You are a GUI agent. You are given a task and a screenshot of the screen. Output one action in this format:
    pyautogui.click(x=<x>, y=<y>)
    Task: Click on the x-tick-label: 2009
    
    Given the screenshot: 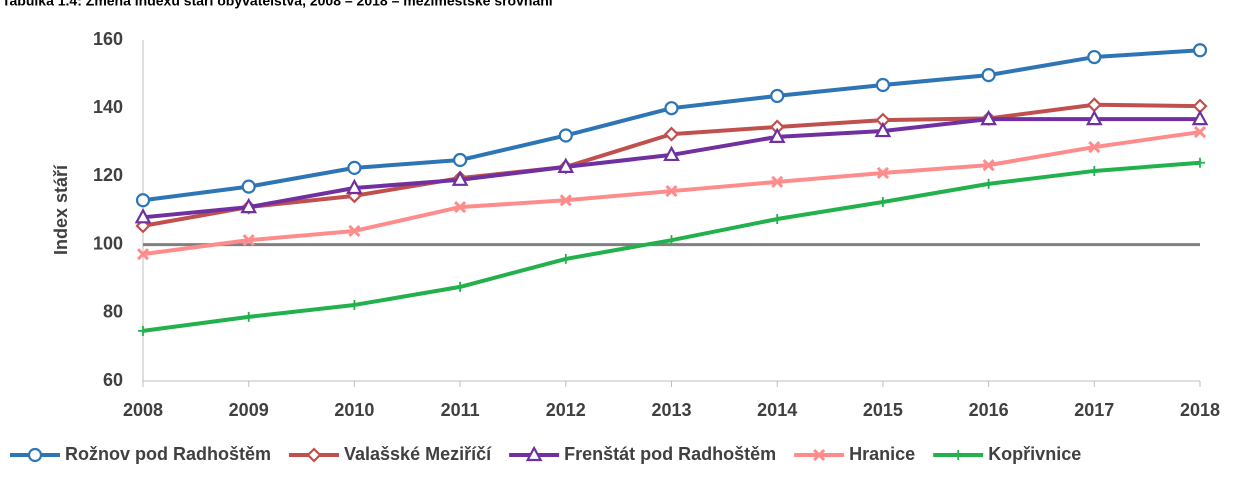 What is the action you would take?
    pyautogui.click(x=249, y=410)
    